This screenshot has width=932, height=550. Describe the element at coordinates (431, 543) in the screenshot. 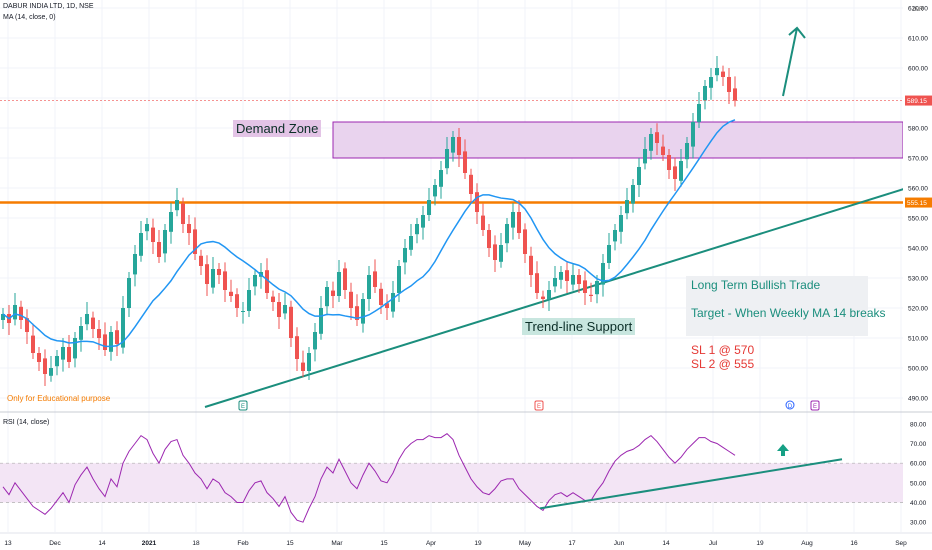

I see `time-tick-label: Apr` at that location.